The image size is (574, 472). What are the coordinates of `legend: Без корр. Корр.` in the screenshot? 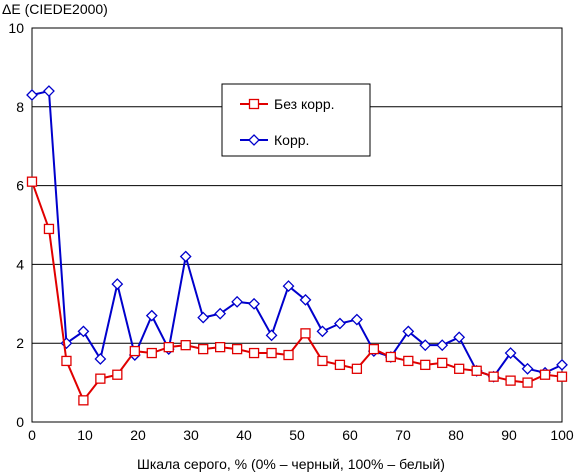 It's located at (296, 120).